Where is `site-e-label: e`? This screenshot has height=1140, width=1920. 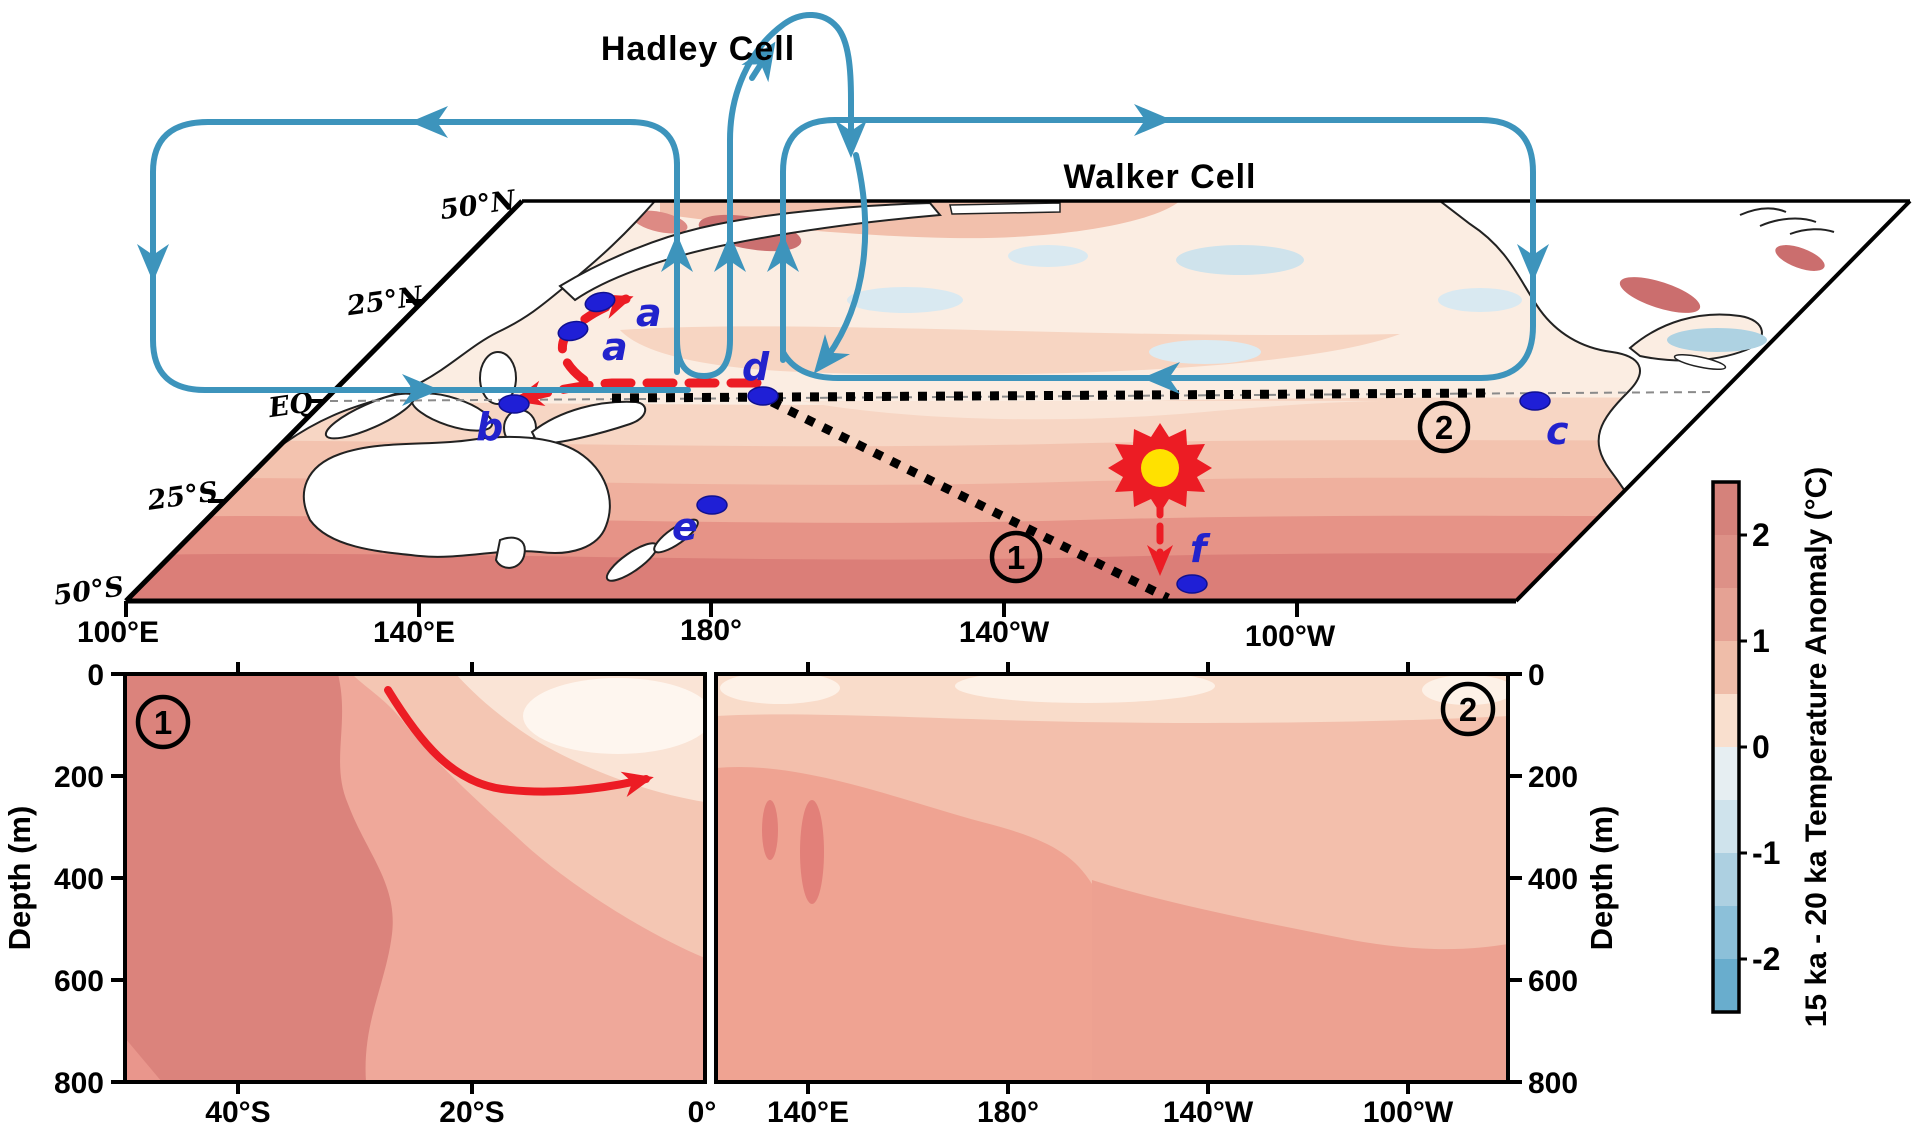
site-e-label: e is located at coordinates (685, 527).